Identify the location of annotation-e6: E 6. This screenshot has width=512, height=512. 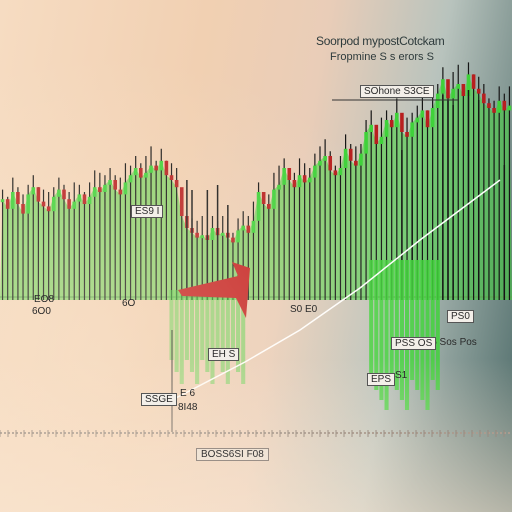
(188, 393).